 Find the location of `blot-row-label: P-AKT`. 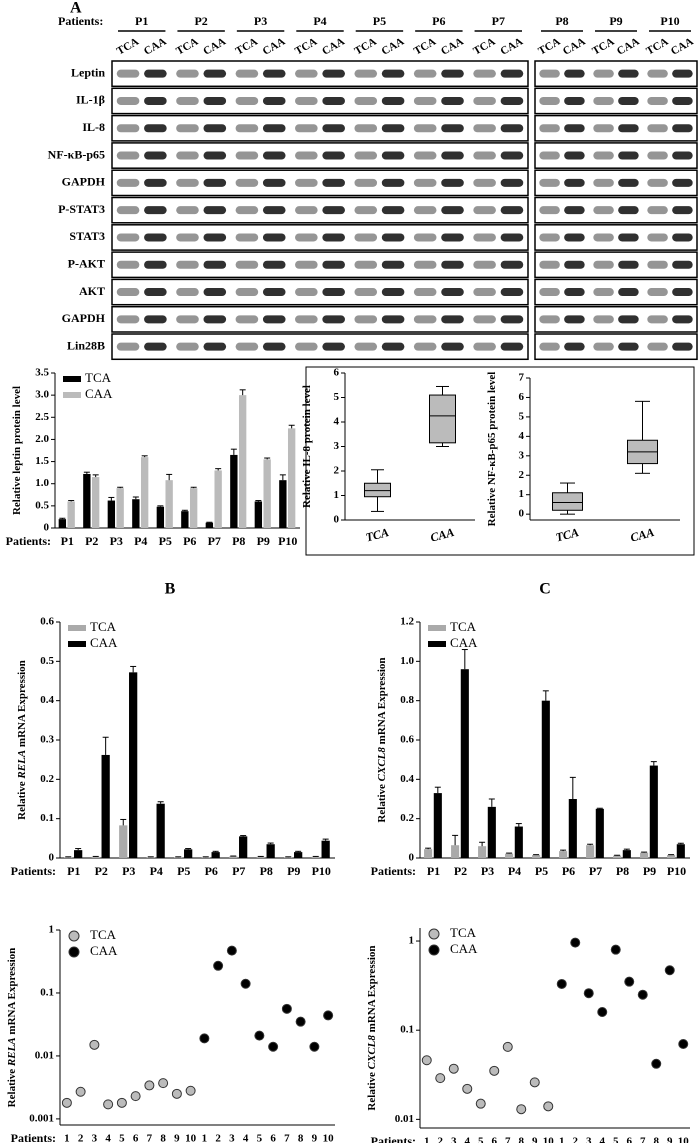

blot-row-label: P-AKT is located at coordinates (86, 264).